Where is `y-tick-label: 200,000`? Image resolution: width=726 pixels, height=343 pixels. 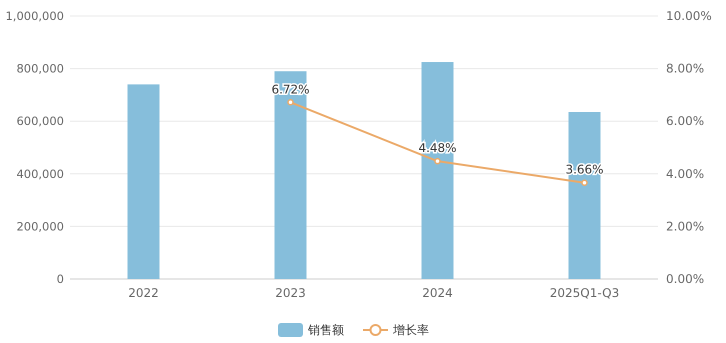 y-tick-label: 200,000 is located at coordinates (40, 226).